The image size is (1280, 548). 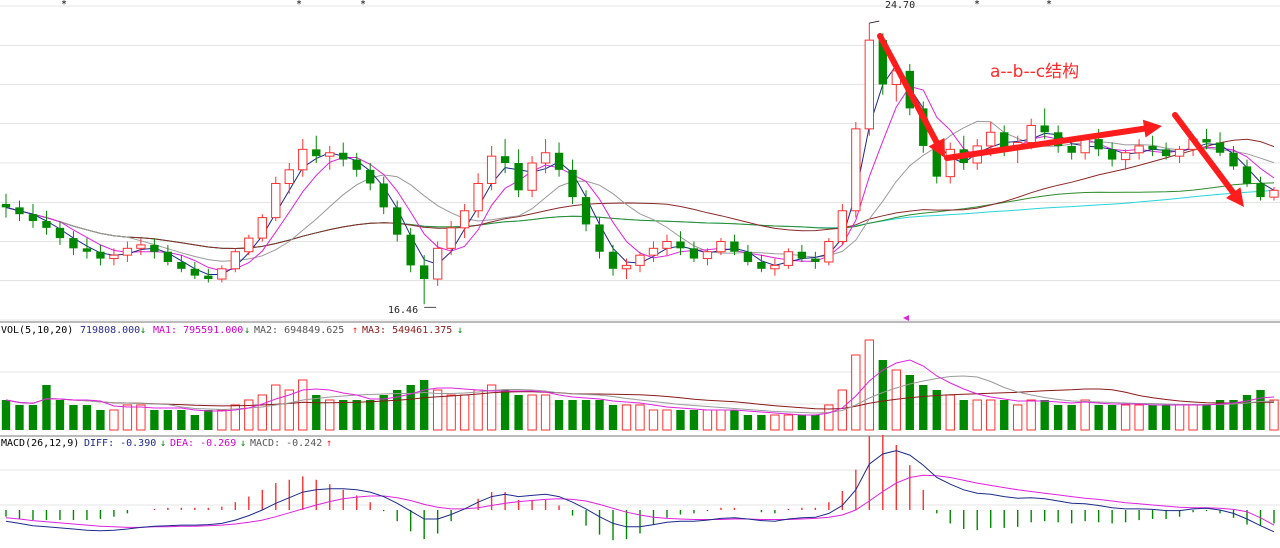 What do you see at coordinates (640, 501) in the screenshot?
I see `macd-dea-line` at bounding box center [640, 501].